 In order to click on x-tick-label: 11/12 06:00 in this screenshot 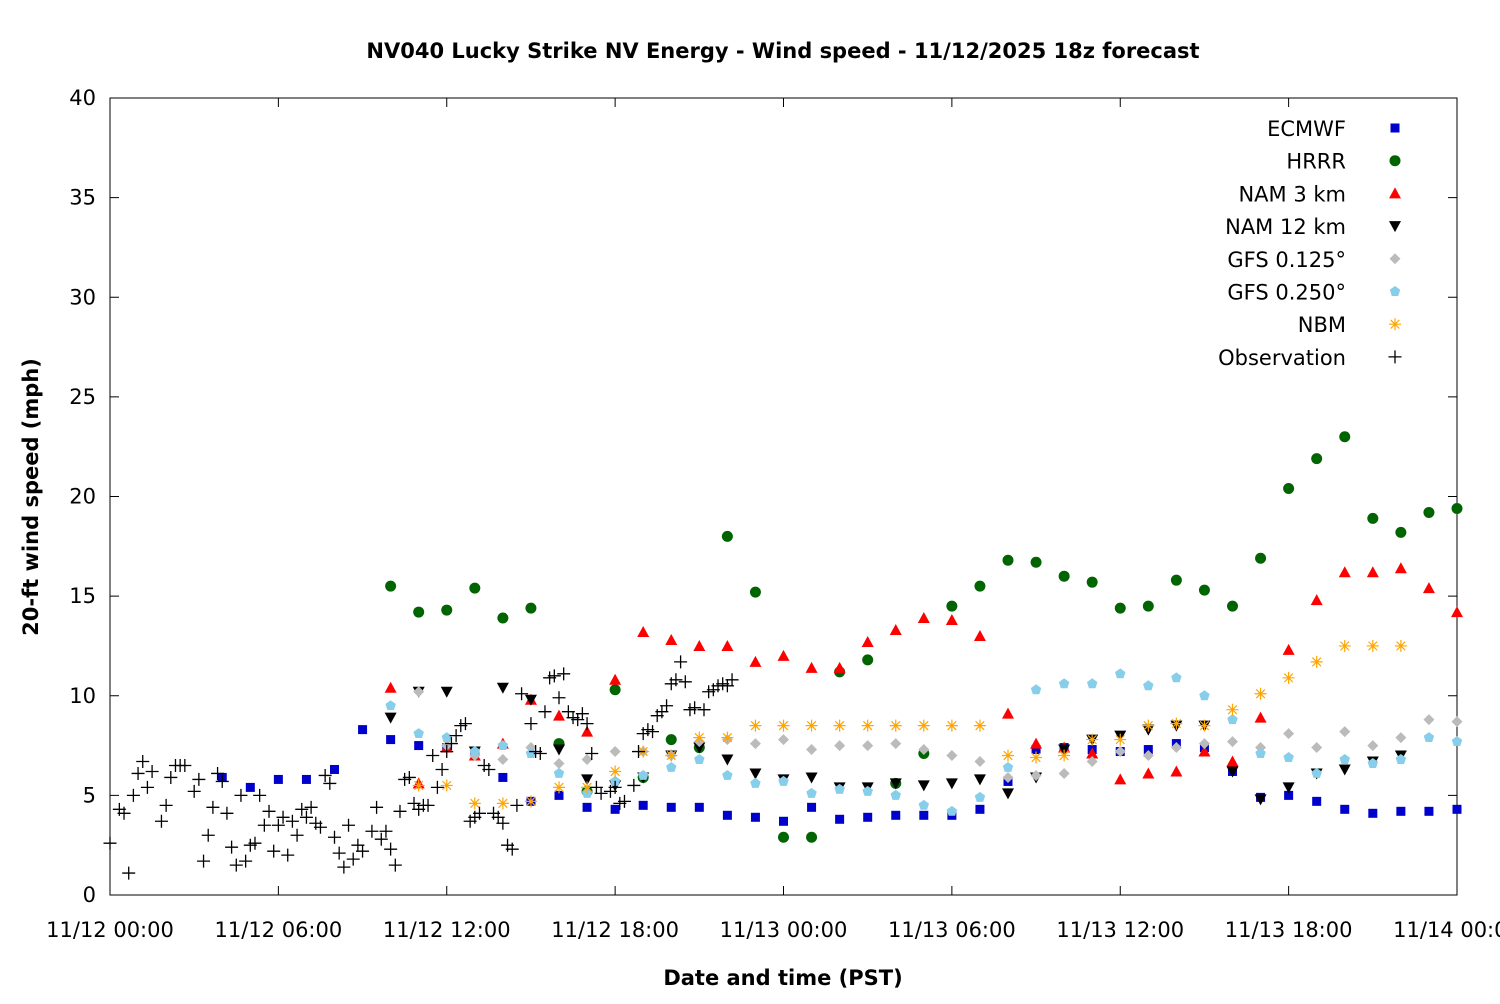, I will do `click(279, 930)`.